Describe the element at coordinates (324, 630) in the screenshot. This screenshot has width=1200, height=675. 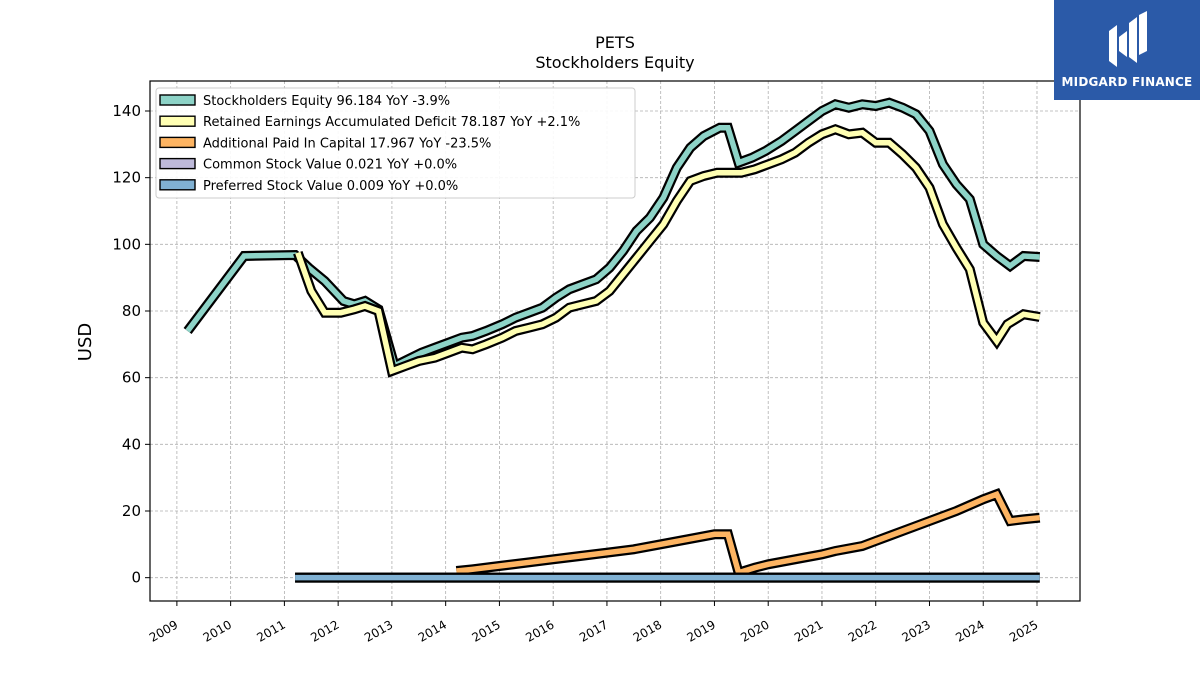
I see `x-tick-label: 2012` at that location.